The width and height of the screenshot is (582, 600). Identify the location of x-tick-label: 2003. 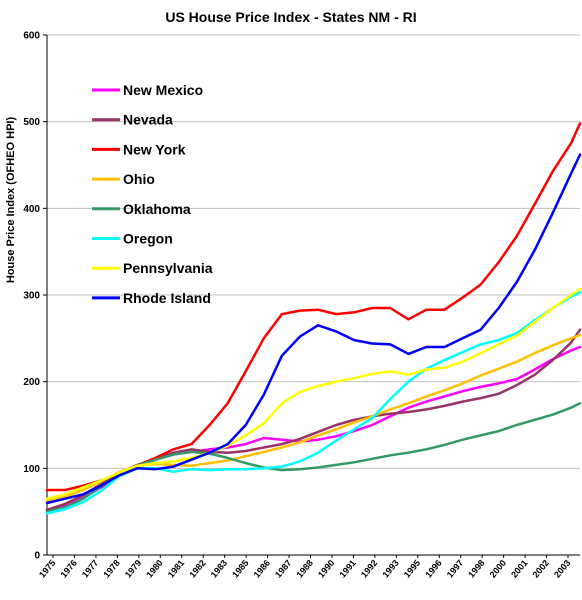
(562, 569).